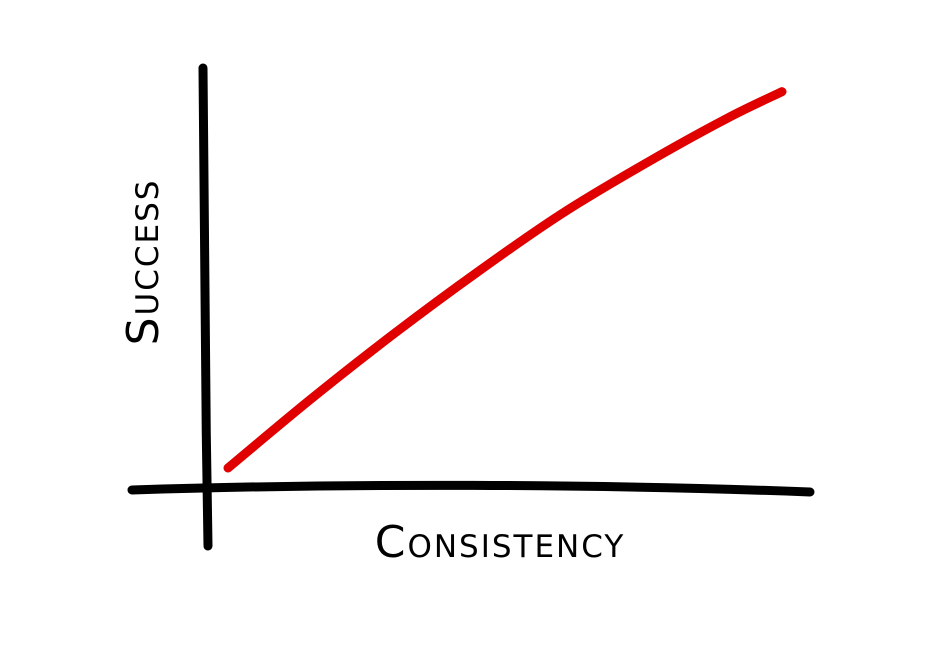  Describe the element at coordinates (143, 262) in the screenshot. I see `y-axis-label: Success` at that location.